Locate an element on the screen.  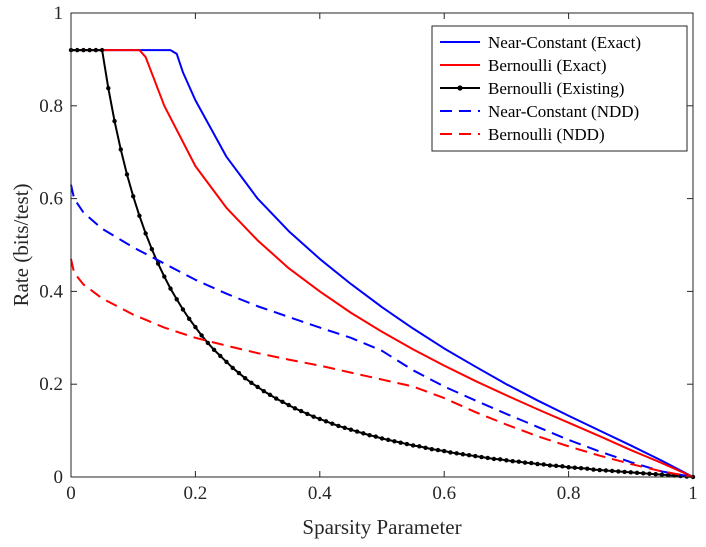
y-axis-title: Rate (bits/test) is located at coordinates (21, 244).